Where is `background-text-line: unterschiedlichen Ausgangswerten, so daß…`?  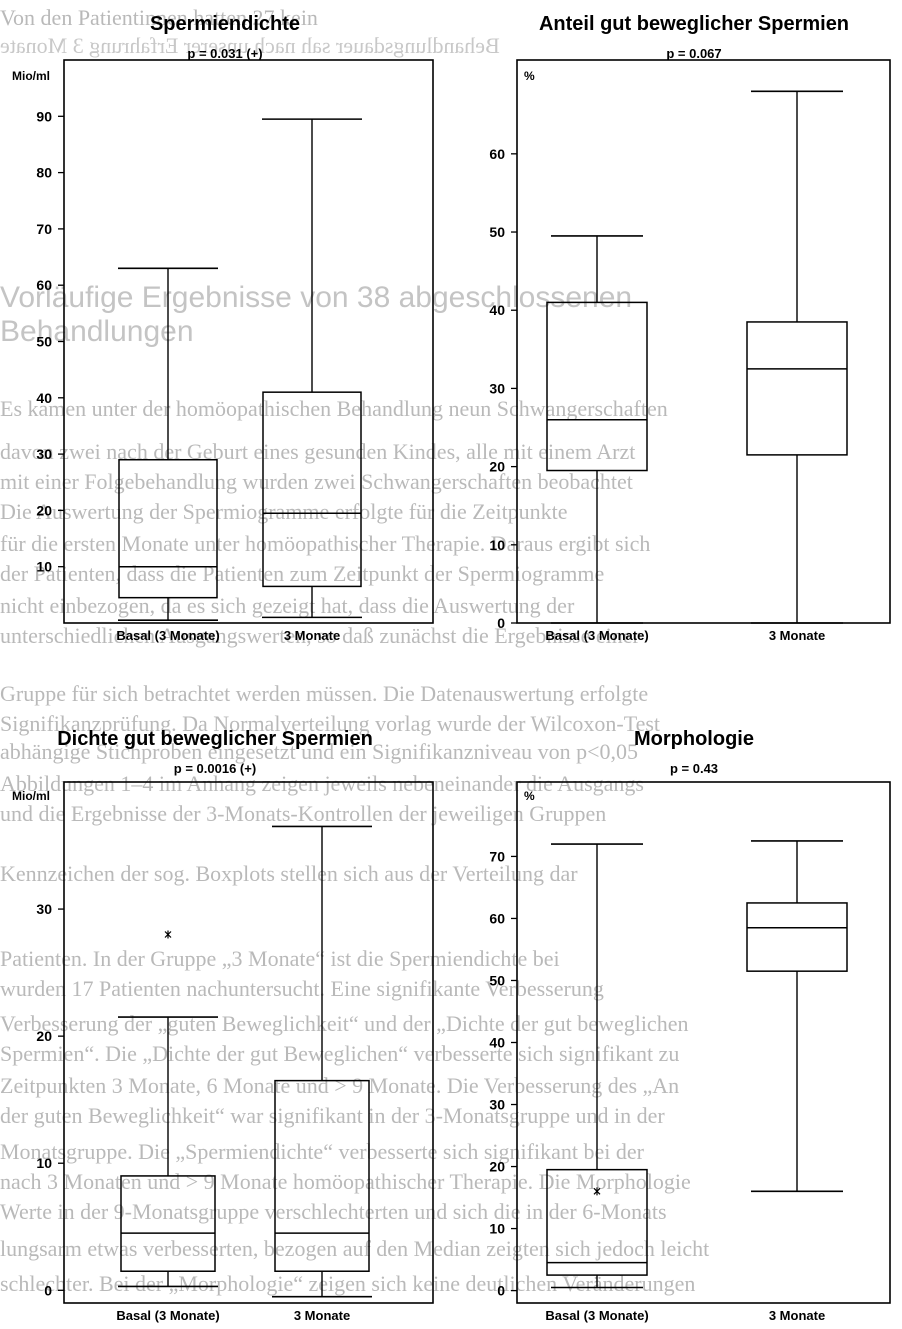
background-text-line: unterschiedlichen Ausgangswerten, so daß… is located at coordinates (320, 635).